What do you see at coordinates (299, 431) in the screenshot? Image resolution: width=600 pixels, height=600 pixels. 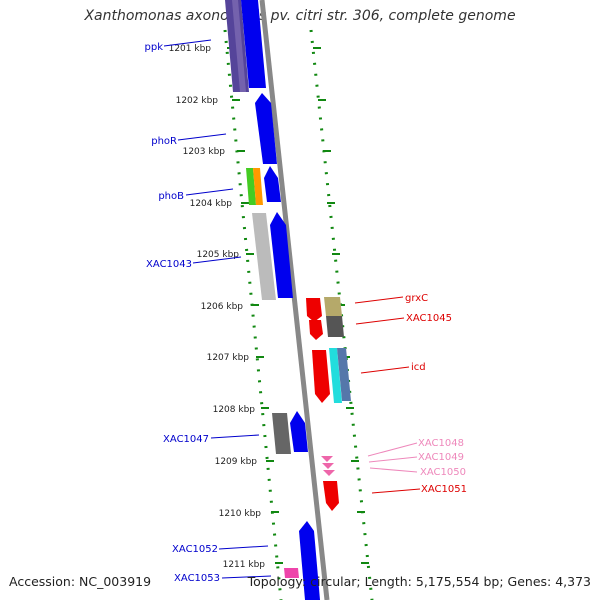 I see `gene-XAC1047-arrow` at bounding box center [299, 431].